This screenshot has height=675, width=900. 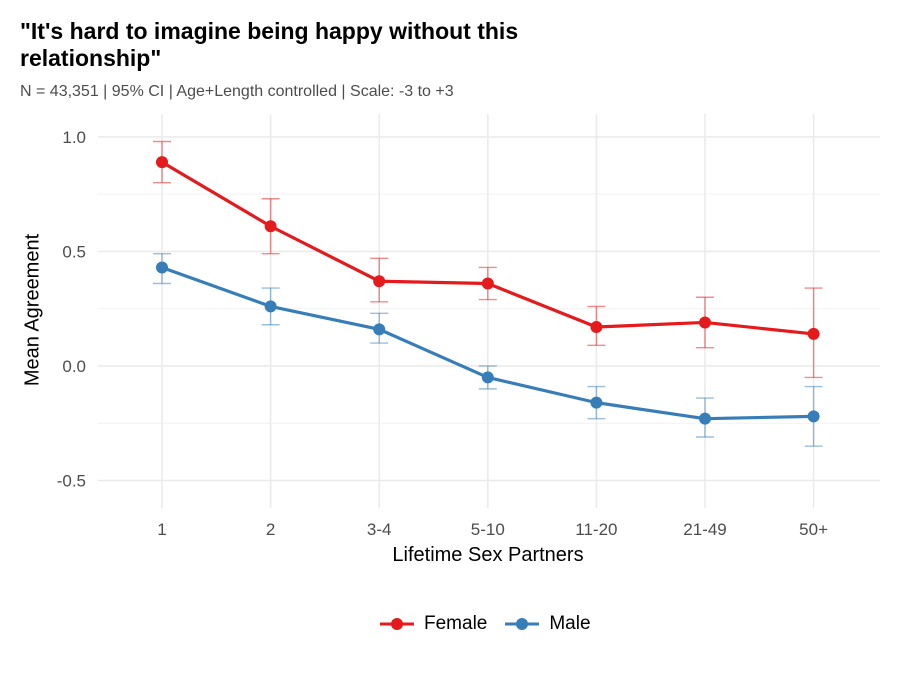 I want to click on x-tick-label: 21-49, so click(x=704, y=529).